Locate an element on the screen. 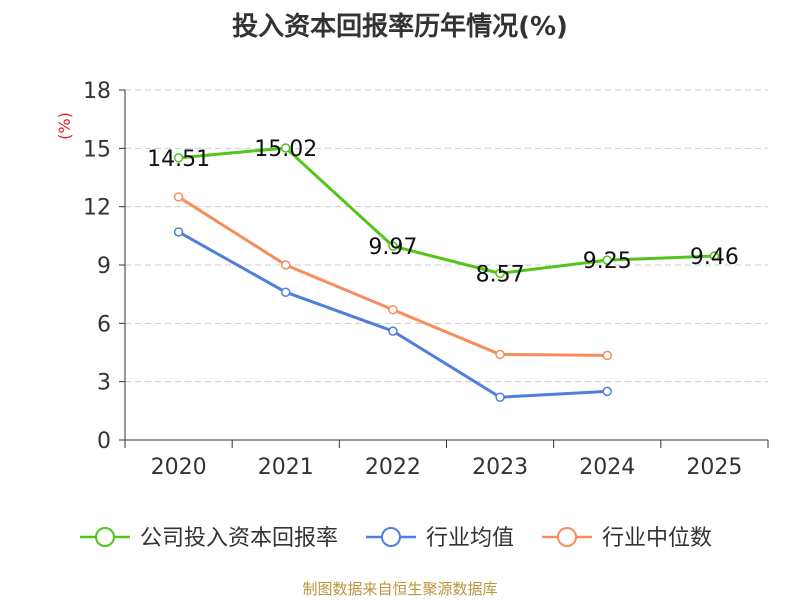 The height and width of the screenshot is (600, 800). y-tick-label: 3 is located at coordinates (104, 383).